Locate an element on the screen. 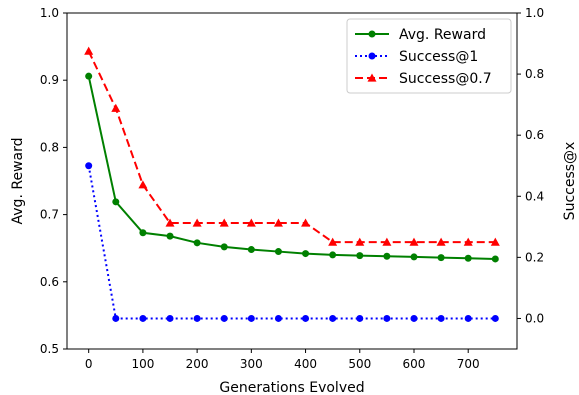 The height and width of the screenshot is (395, 579). x-tick-label: 0 is located at coordinates (89, 364).